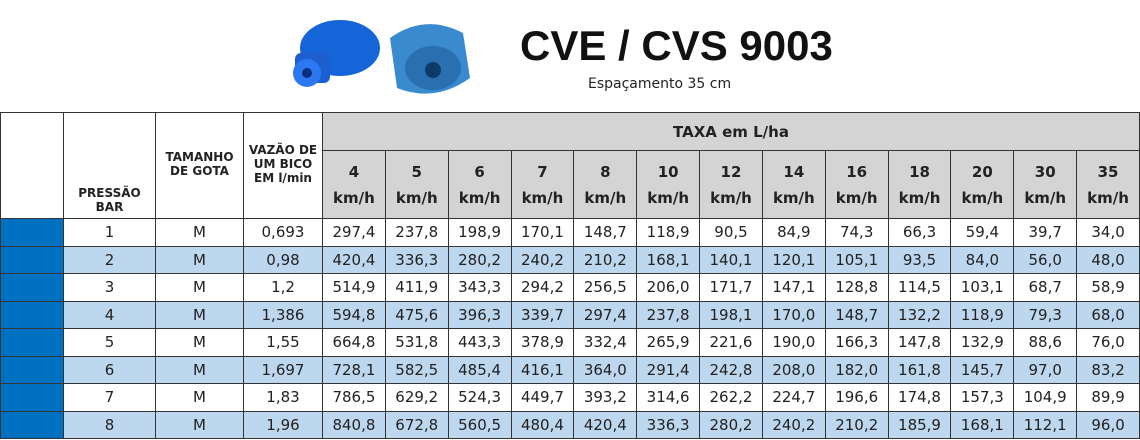  I want to click on cell: 240,2, so click(542, 259).